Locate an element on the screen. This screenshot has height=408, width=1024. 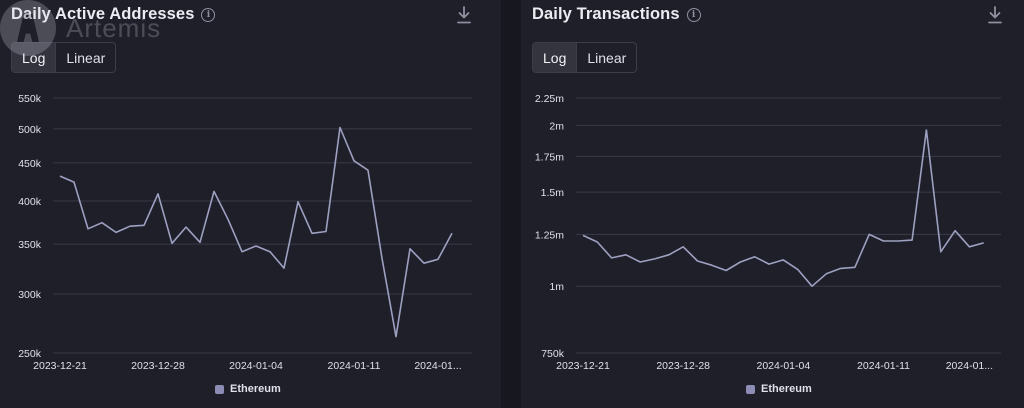
y-tick-label: 300k is located at coordinates (30, 295).